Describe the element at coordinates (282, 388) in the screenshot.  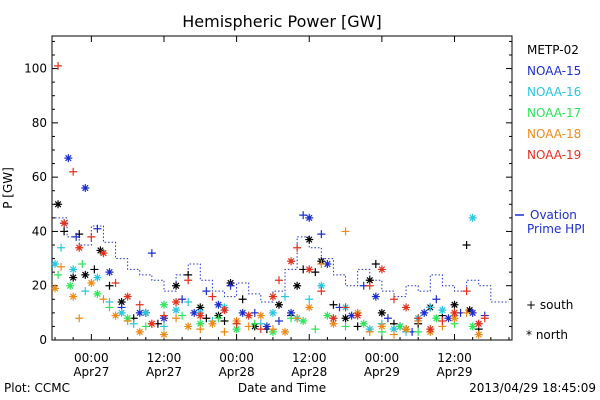
I see `x-axis-label: Date and Time` at that location.